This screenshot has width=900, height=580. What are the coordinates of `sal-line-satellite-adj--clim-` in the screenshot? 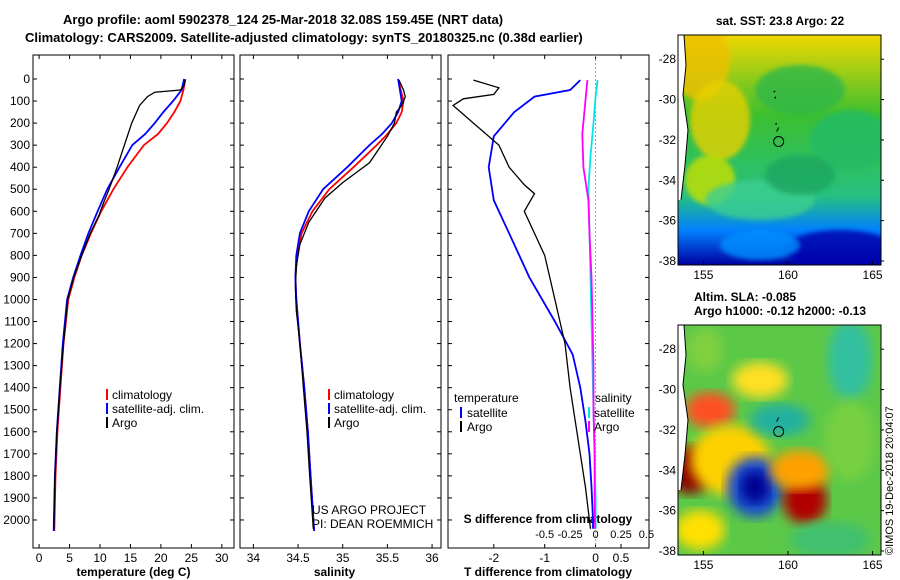 It's located at (348, 305).